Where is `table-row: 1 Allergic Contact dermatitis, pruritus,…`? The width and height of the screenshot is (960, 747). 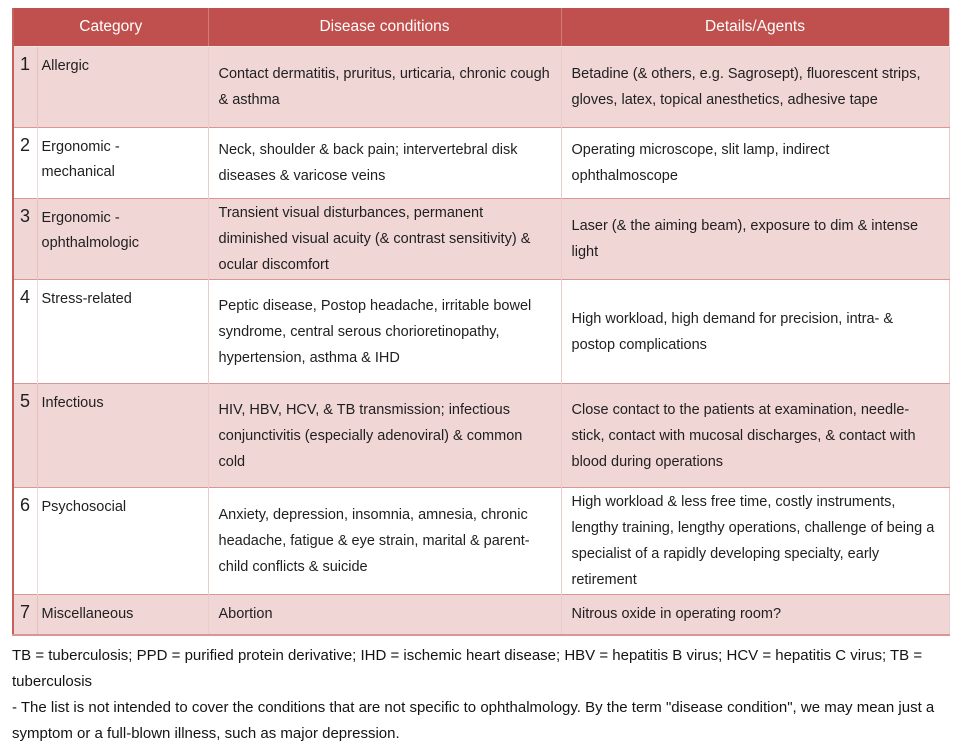 table-row: 1 Allergic Contact dermatitis, pruritus,… is located at coordinates (481, 87).